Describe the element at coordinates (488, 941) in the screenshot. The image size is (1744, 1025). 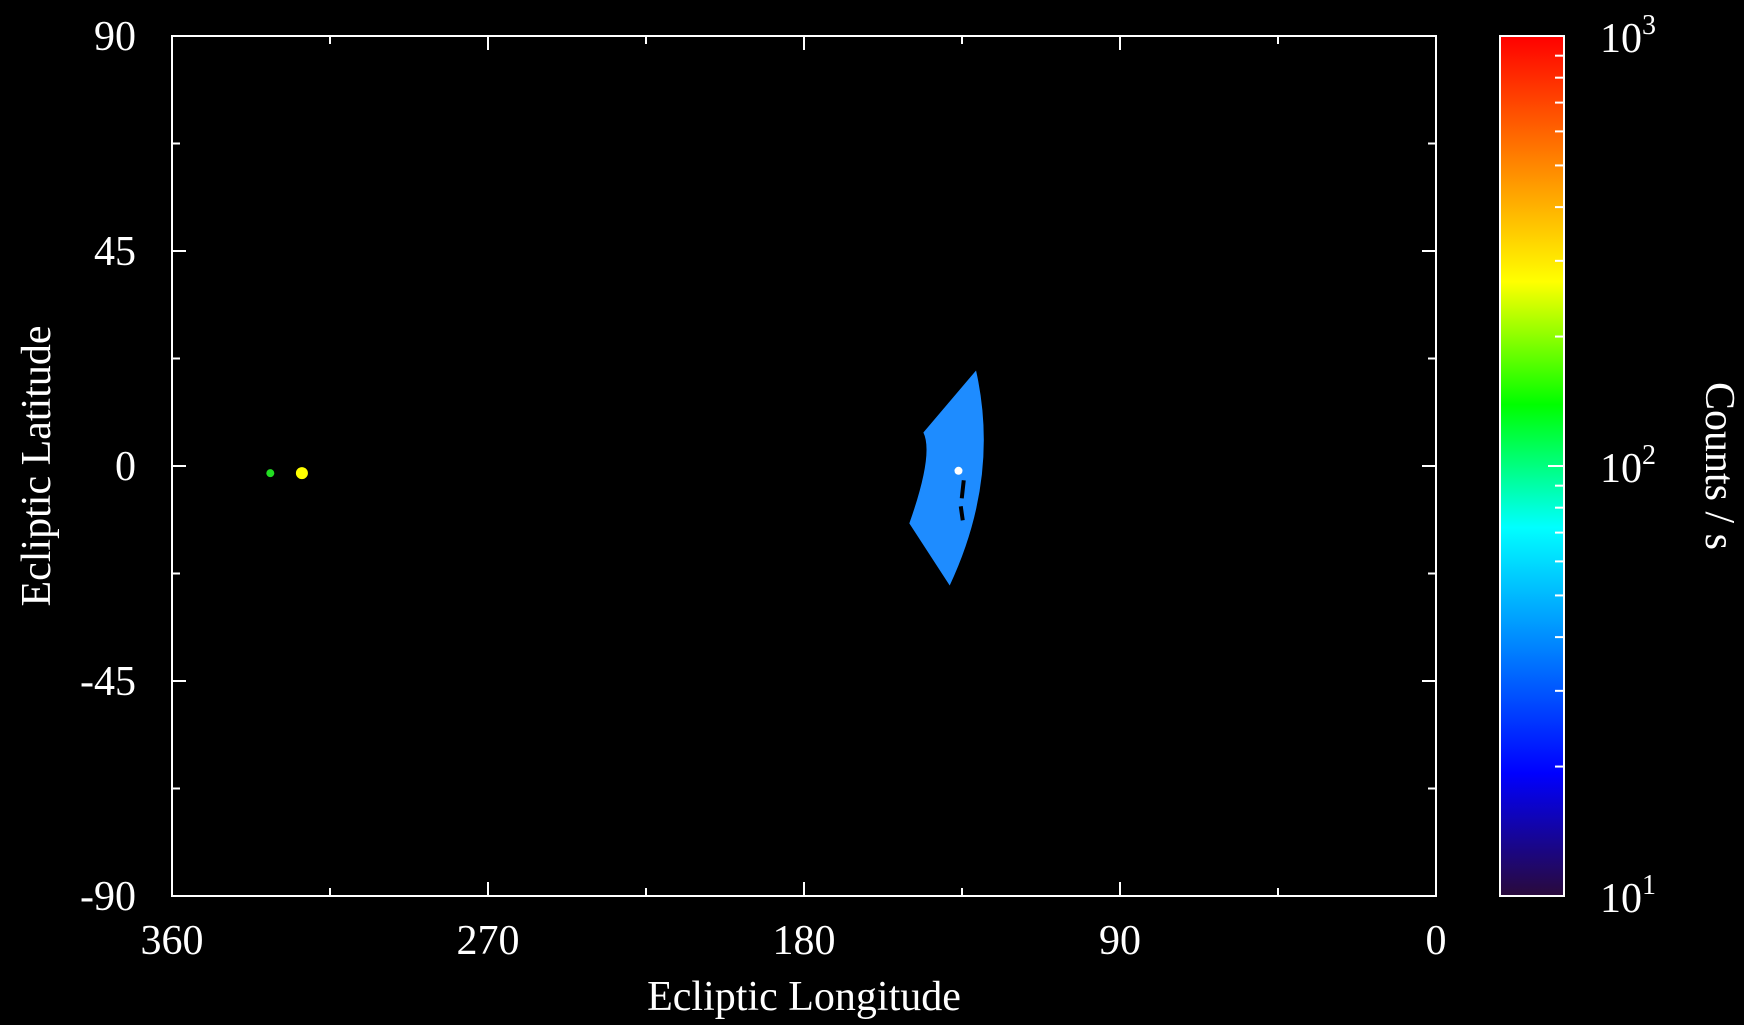
I see `x-tick-label: 270` at that location.